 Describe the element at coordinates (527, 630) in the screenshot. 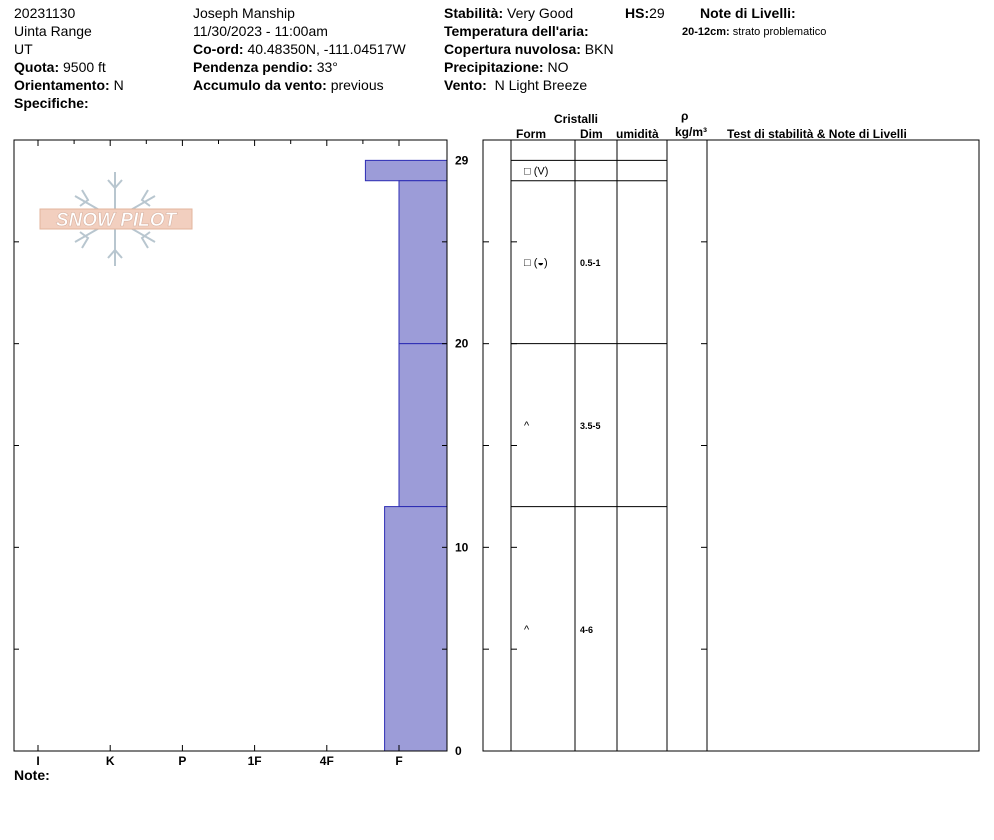

I see `grain-form-3: ^` at that location.